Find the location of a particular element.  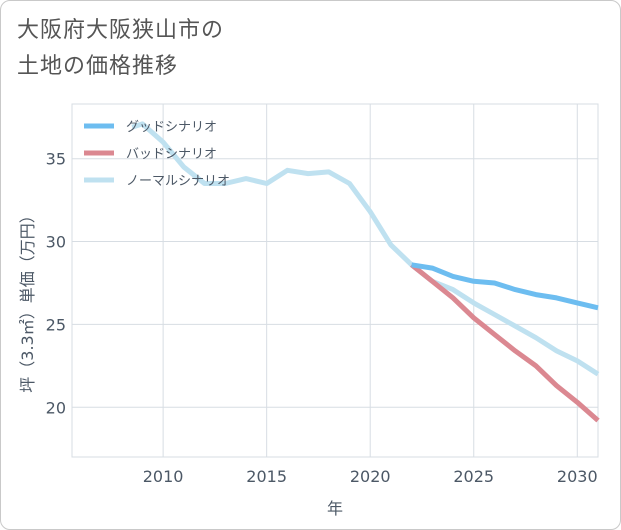

legend-label-2: ノーマルシナリオ is located at coordinates (178, 181).